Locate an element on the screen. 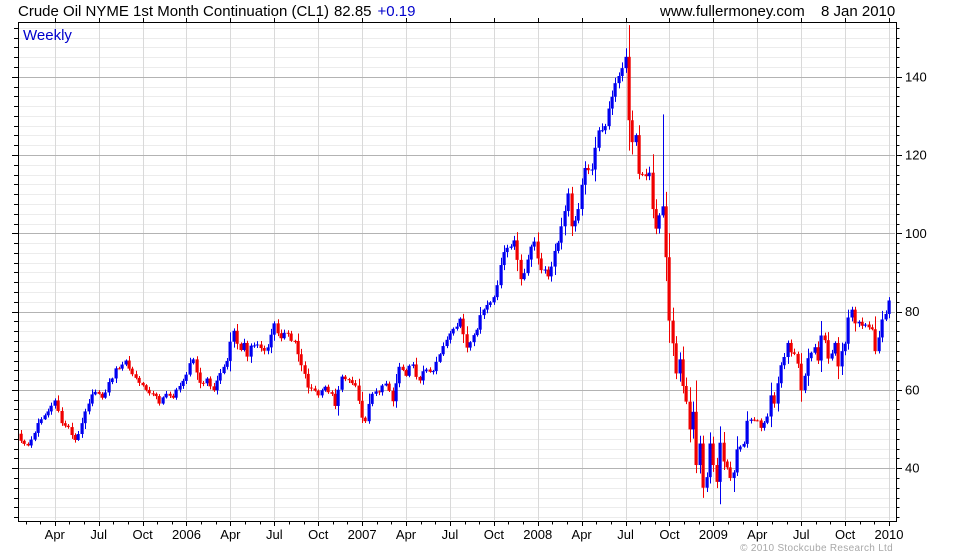 The width and height of the screenshot is (980, 560). copyright-notice: © 2010 Stockcube Research Ltd is located at coordinates (816, 548).